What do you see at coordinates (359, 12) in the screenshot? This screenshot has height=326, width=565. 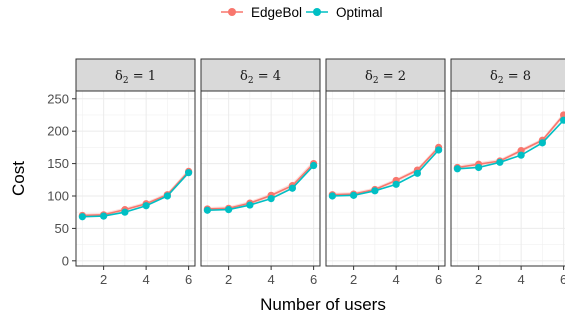 I see `legend-label-optimal: Optimal` at bounding box center [359, 12].